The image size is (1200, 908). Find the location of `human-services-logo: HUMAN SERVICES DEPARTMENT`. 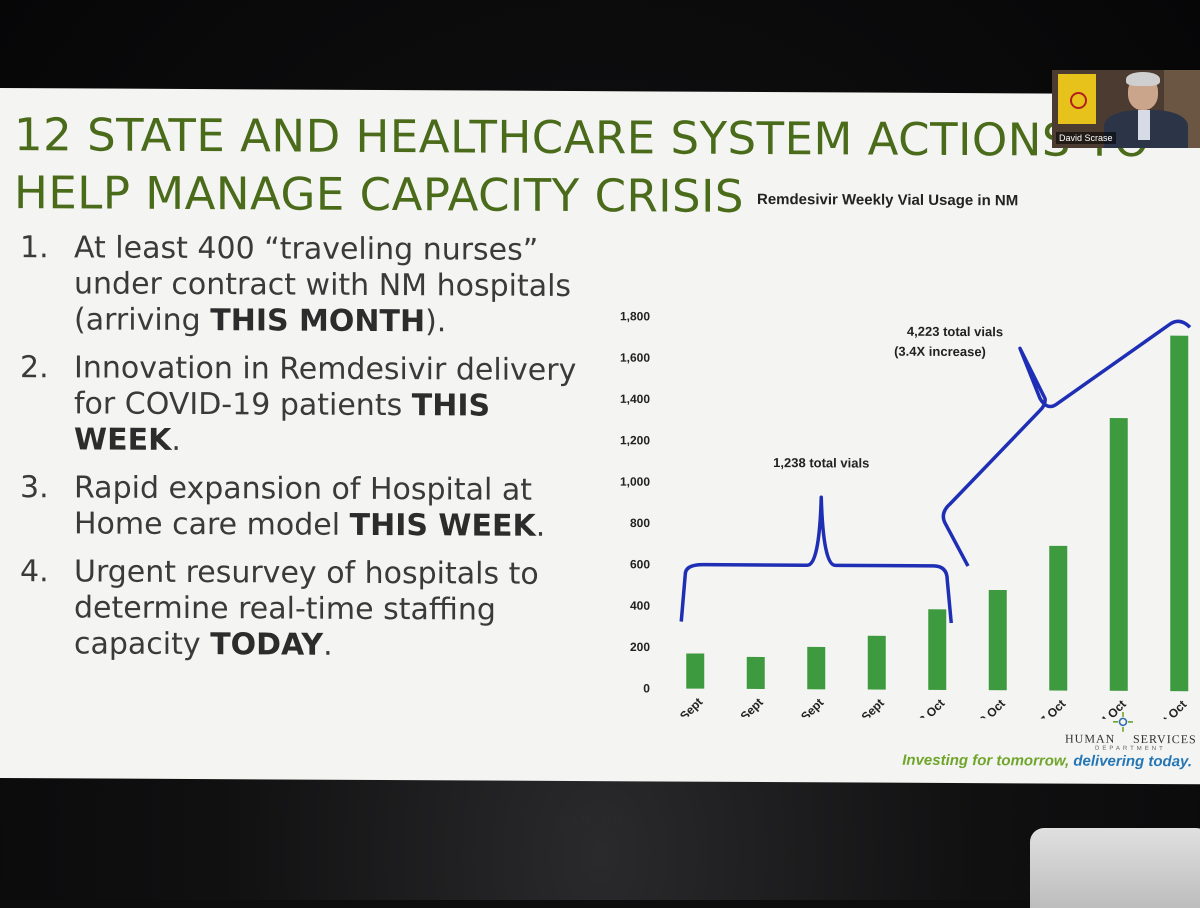

human-services-logo: HUMAN SERVICES DEPARTMENT is located at coordinates (1131, 732).